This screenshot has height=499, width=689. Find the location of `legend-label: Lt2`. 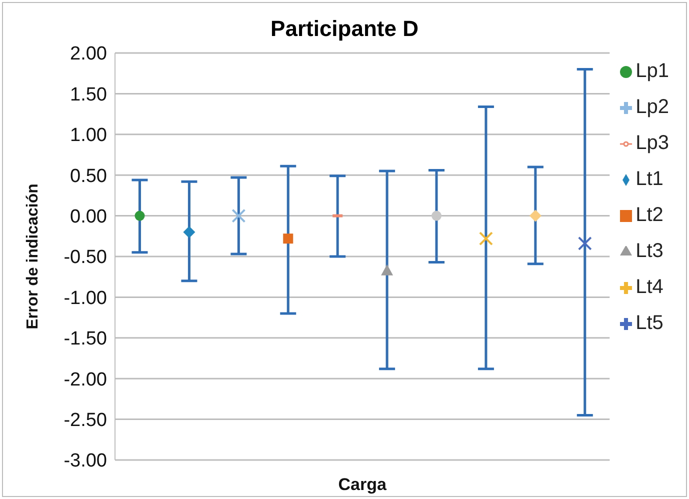

legend-label: Lt2 is located at coordinates (650, 215).